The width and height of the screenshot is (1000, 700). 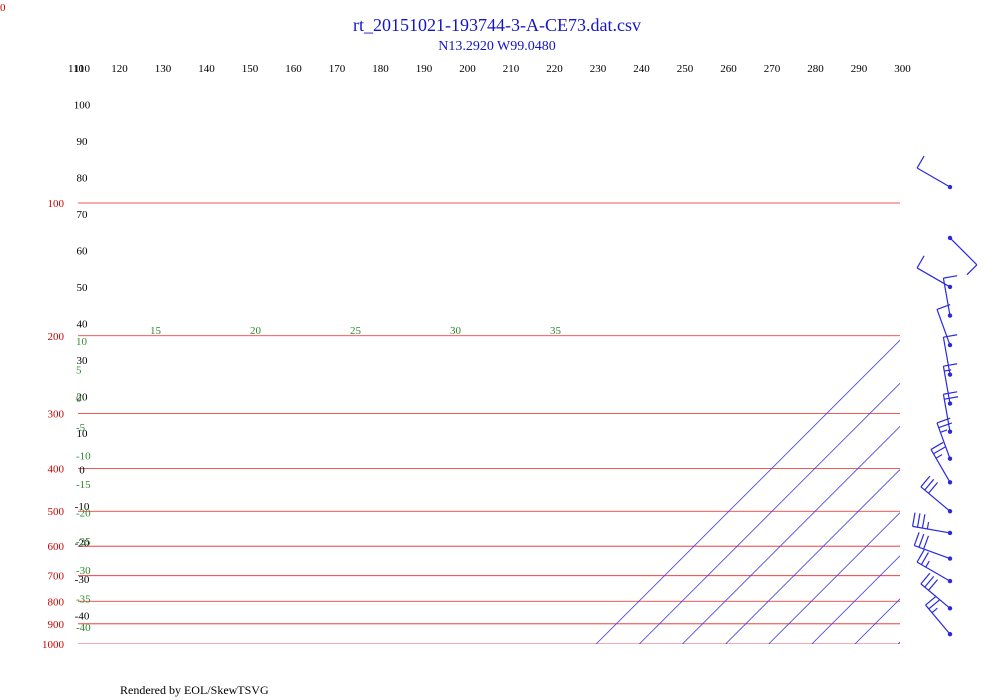 I want to click on moist-adiabat-label: -40, so click(x=83, y=628).